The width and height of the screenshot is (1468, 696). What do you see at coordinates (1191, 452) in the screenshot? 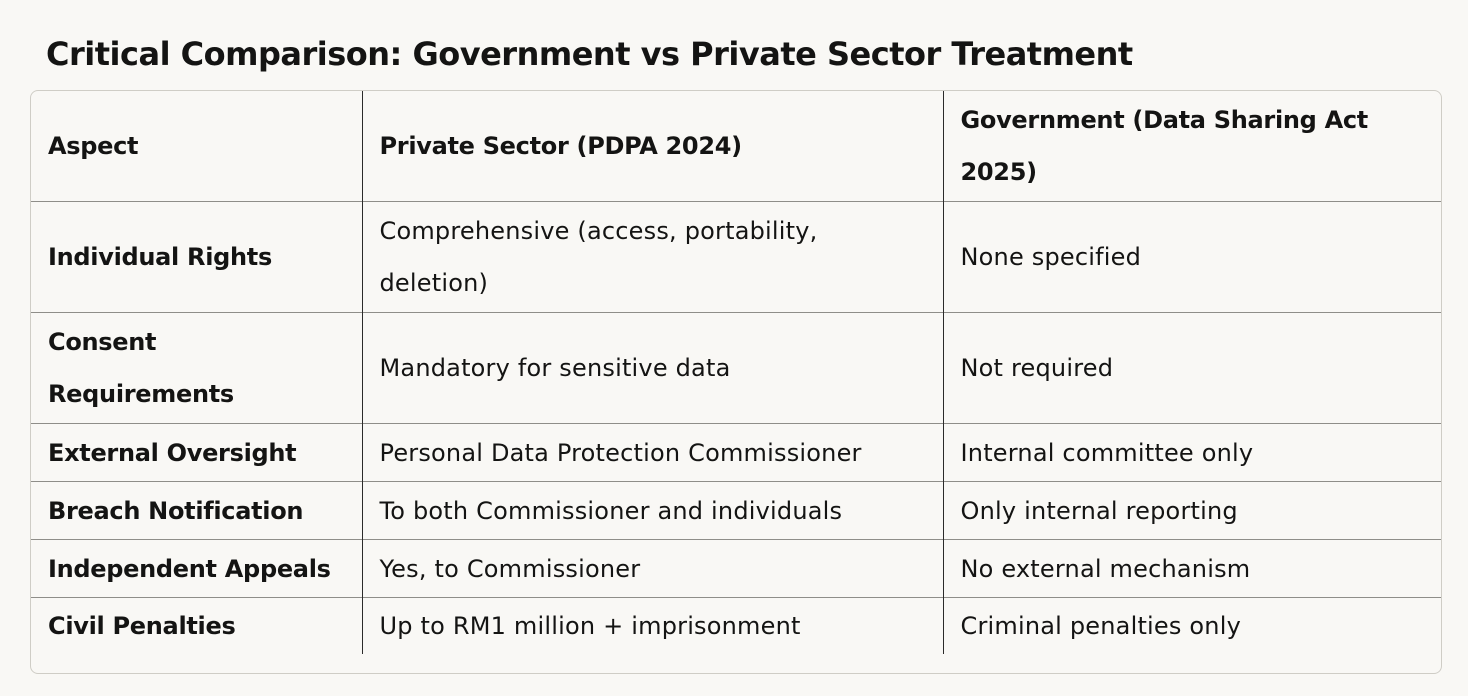
I see `government-cell: Internal committee only` at bounding box center [1191, 452].